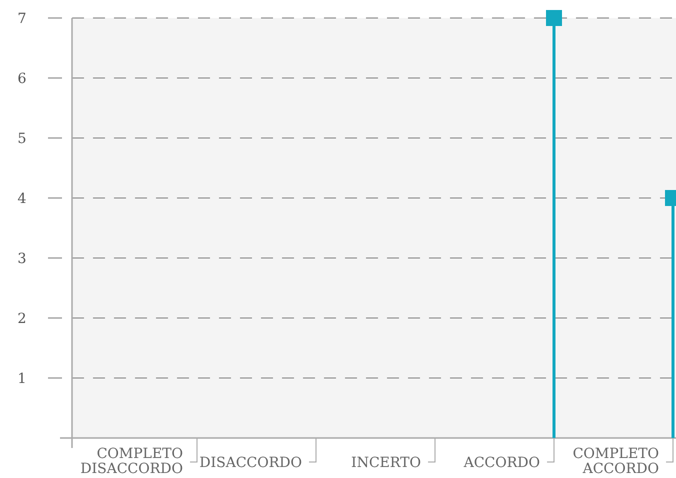  What do you see at coordinates (22, 138) in the screenshot?
I see `y-tick-label: 5` at bounding box center [22, 138].